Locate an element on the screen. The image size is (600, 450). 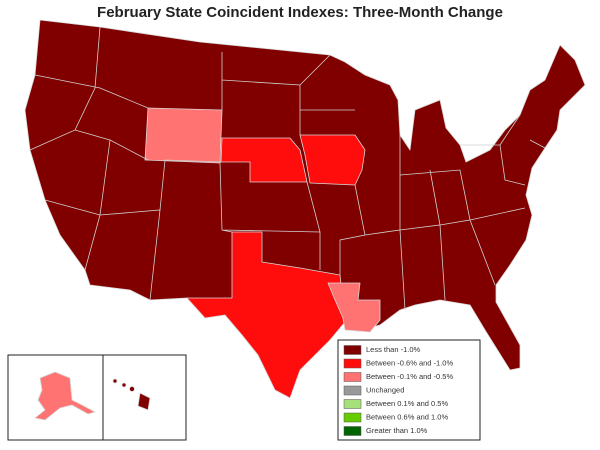
legend-label: Greater than 1.0% is located at coordinates (397, 430).